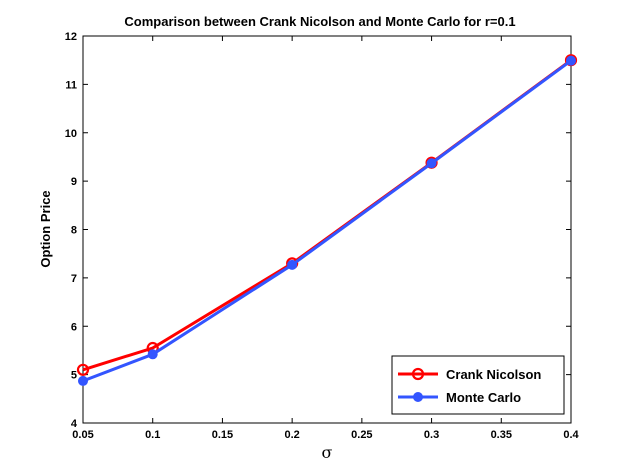  Describe the element at coordinates (74, 231) in the screenshot. I see `y-tick-label: 8` at that location.